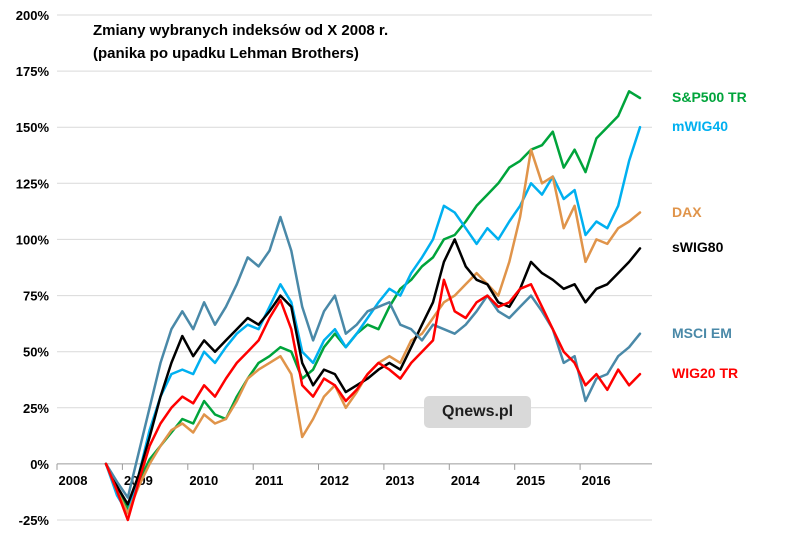 The image size is (800, 546). Describe the element at coordinates (34, 520) in the screenshot. I see `y-axis-label: -25%` at that location.